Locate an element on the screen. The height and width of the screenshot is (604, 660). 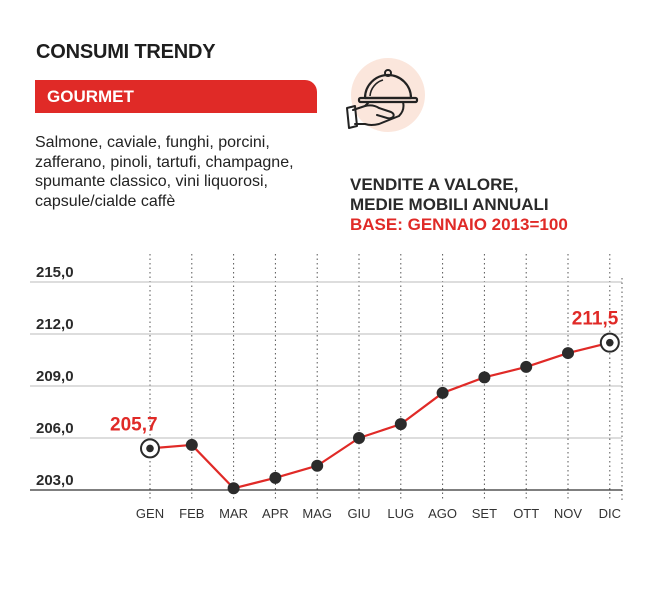
x-tick-label: APR is located at coordinates (275, 513).